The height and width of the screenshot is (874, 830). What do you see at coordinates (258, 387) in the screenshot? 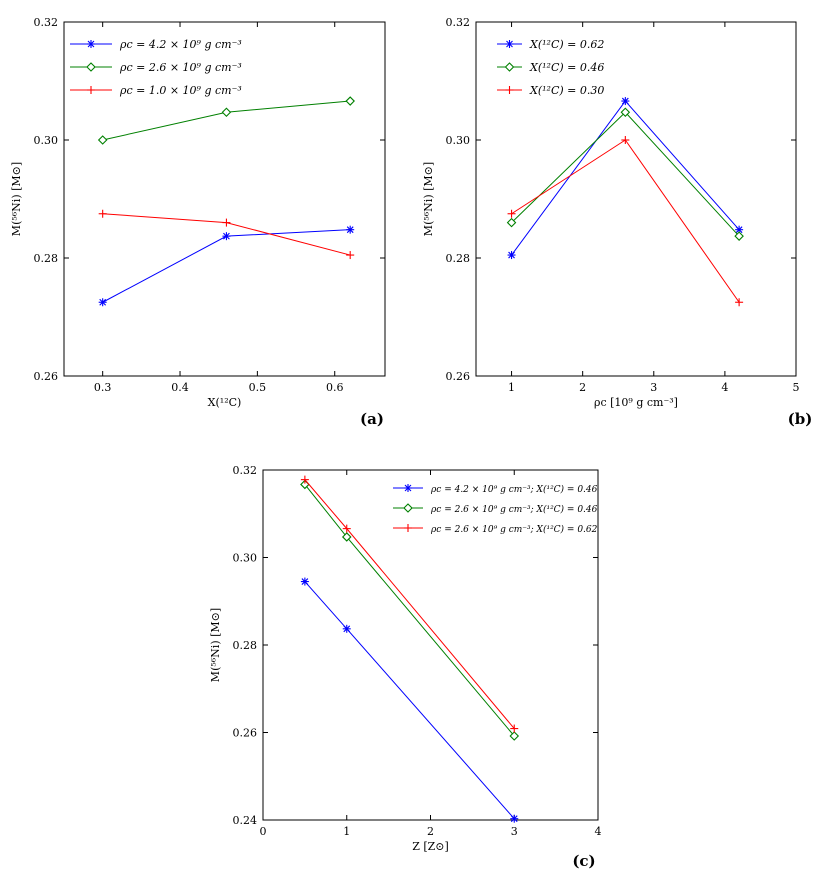
I see `x-tick-label: 0.5` at bounding box center [258, 387].